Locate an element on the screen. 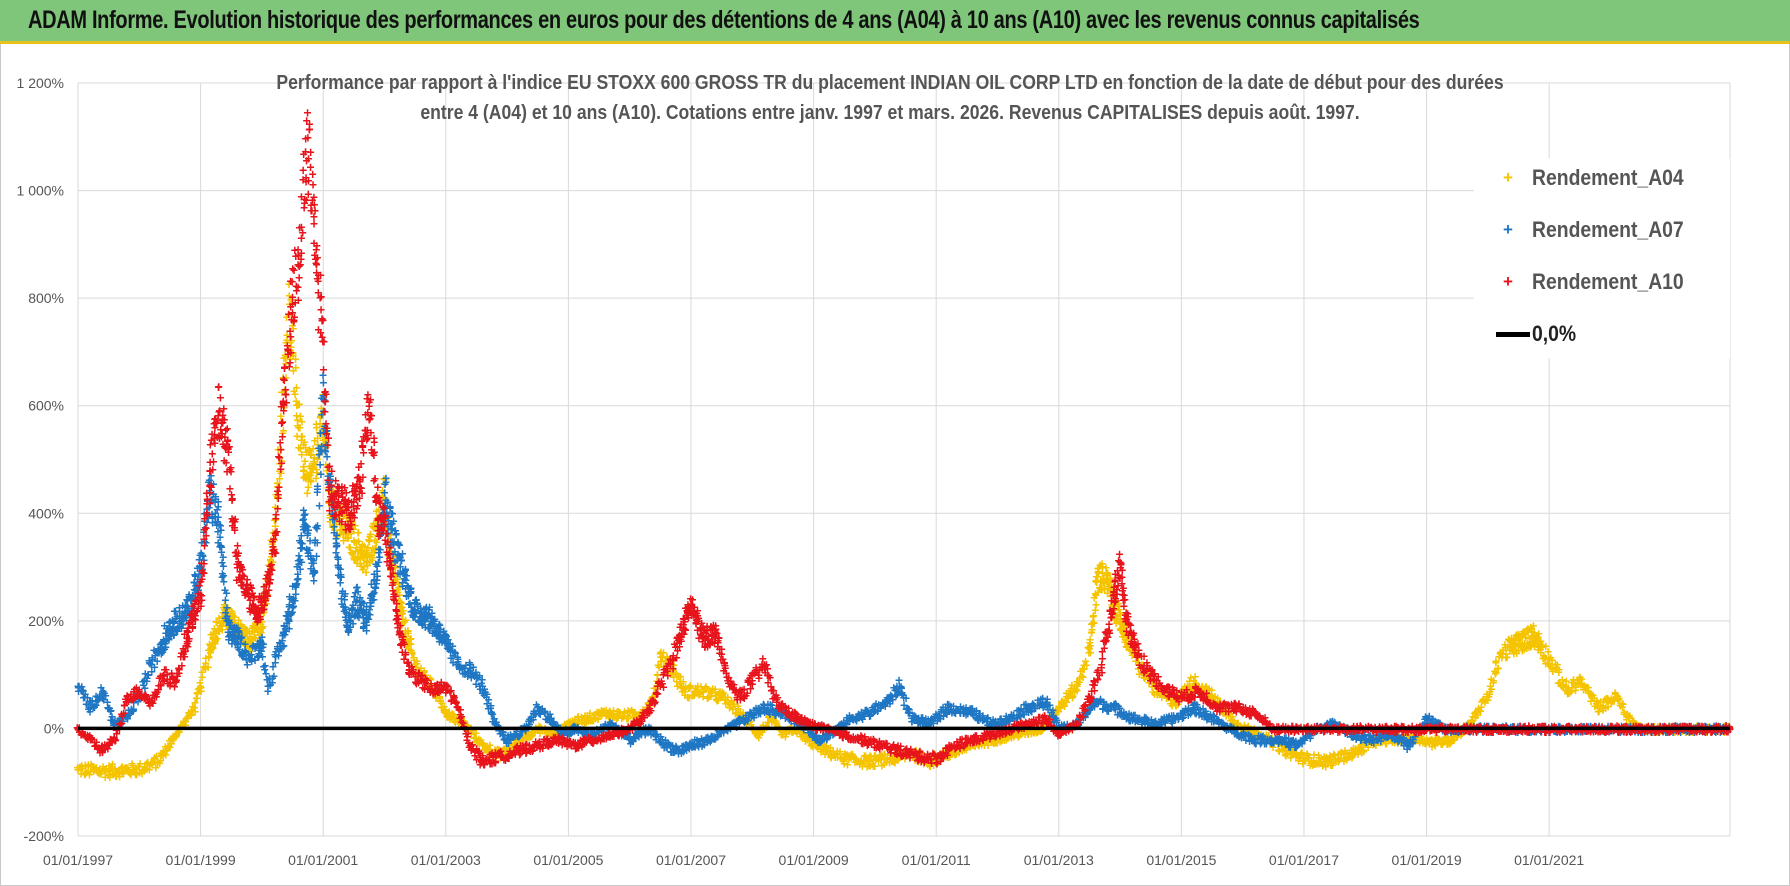 Image resolution: width=1790 pixels, height=886 pixels. x-tick-label: 01/01/2013 is located at coordinates (1059, 860).